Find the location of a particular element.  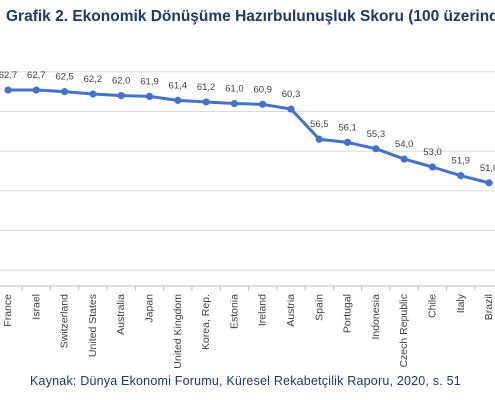

x-tick-label: Spain is located at coordinates (319, 307).